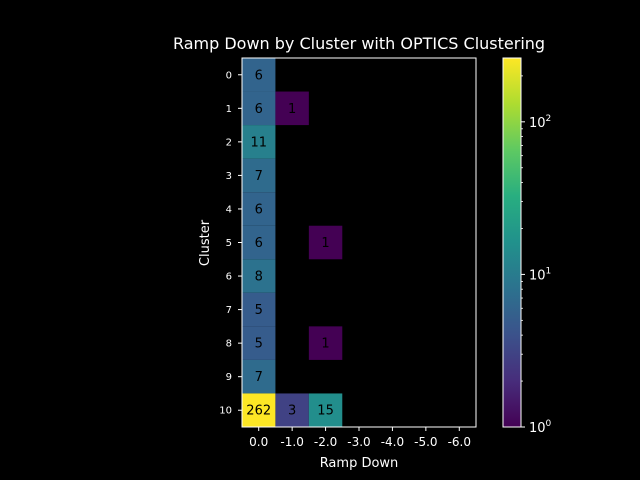 The width and height of the screenshot is (640, 480). What do you see at coordinates (358, 442) in the screenshot?
I see `x-tick-label: -3.0` at bounding box center [358, 442].